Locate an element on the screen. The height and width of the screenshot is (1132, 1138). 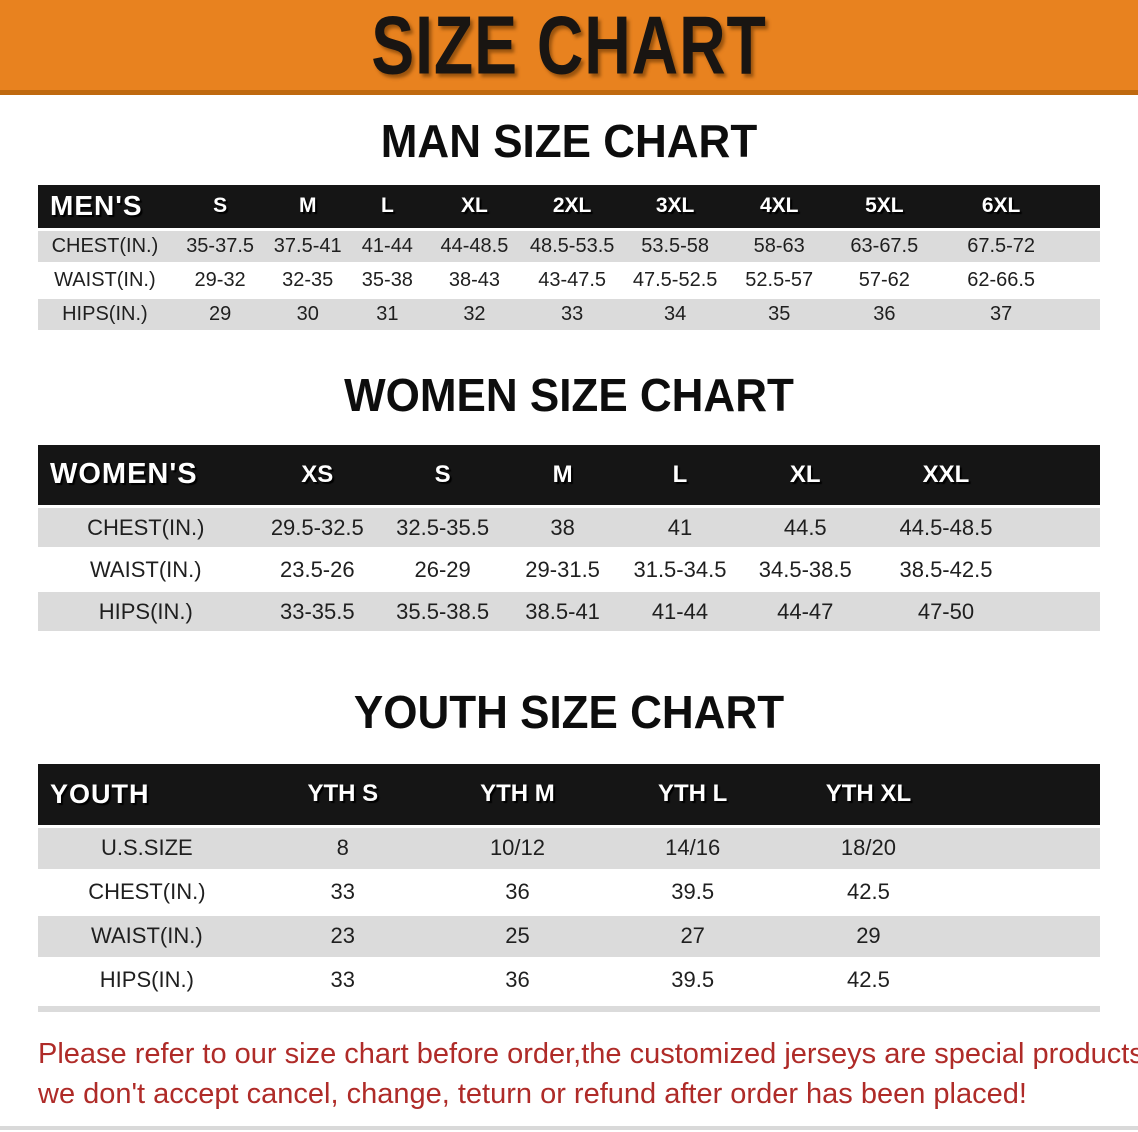
table-row: U.S.SIZE 8 10/12 14/16 18/20 is located at coordinates (569, 848).